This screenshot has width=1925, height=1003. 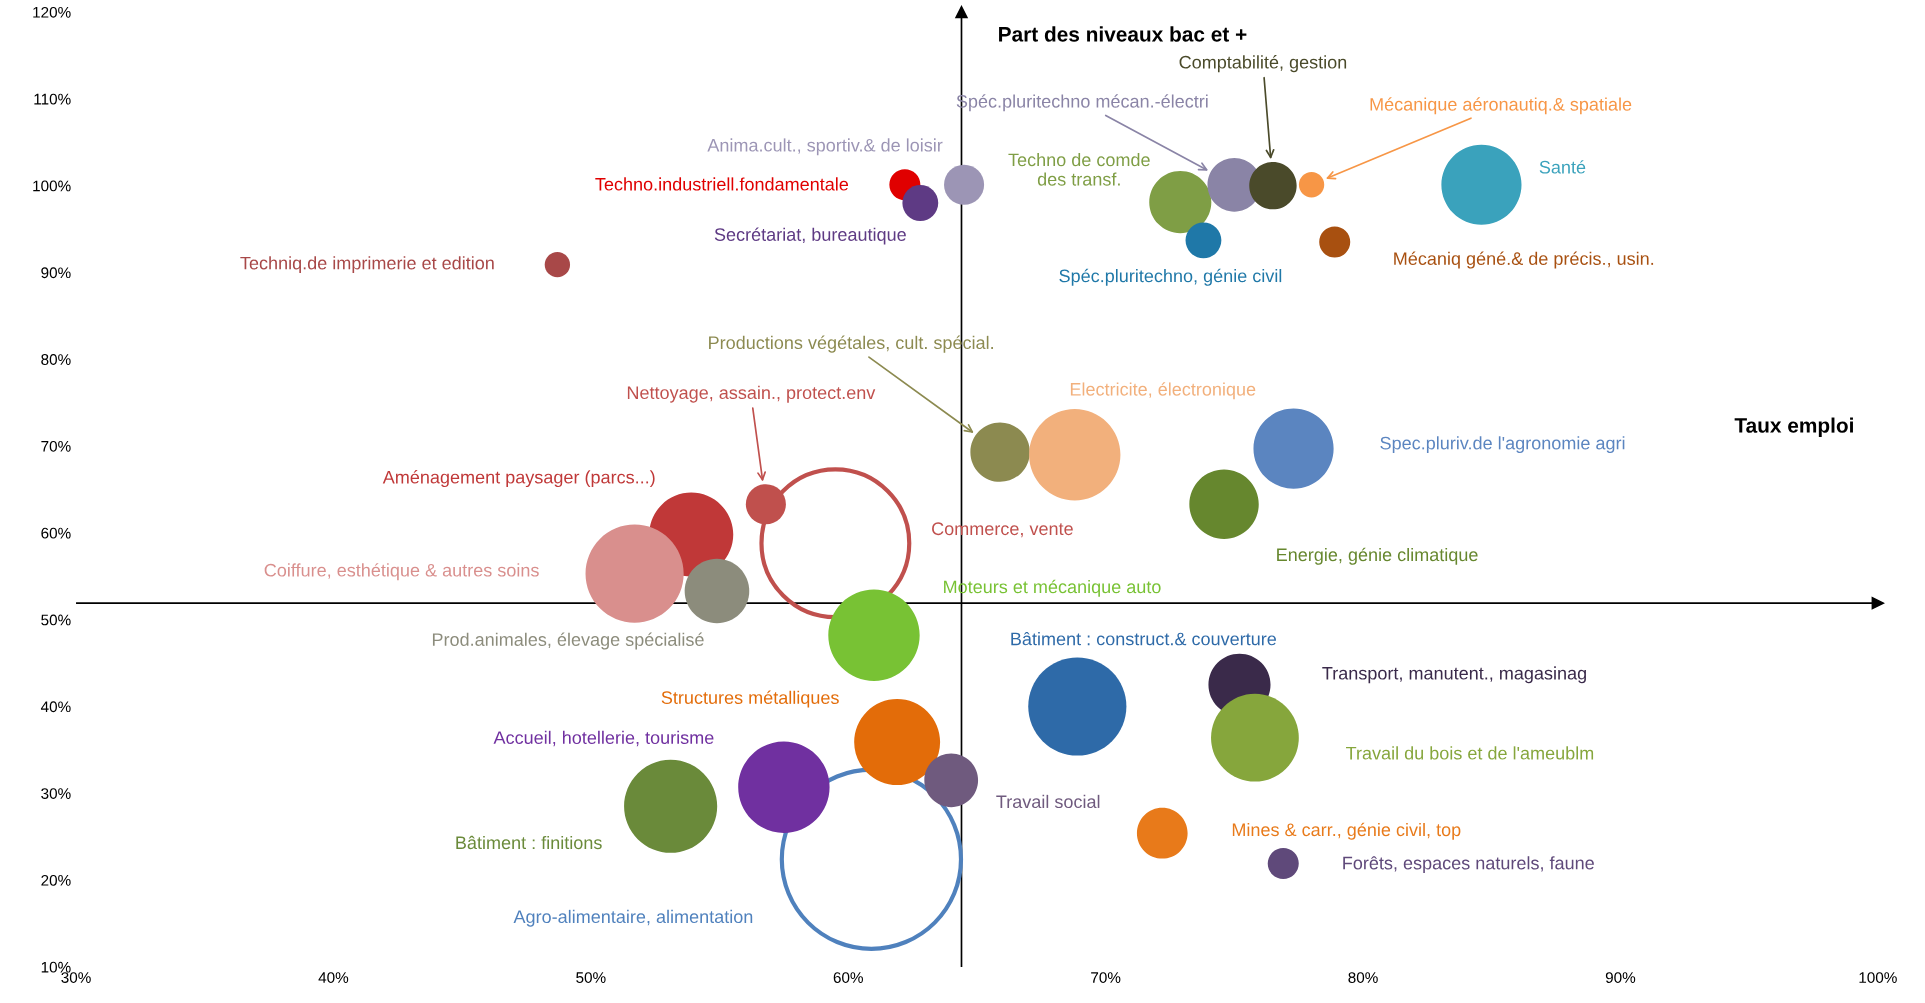 I want to click on y-tick-label: 100%, so click(x=52, y=186).